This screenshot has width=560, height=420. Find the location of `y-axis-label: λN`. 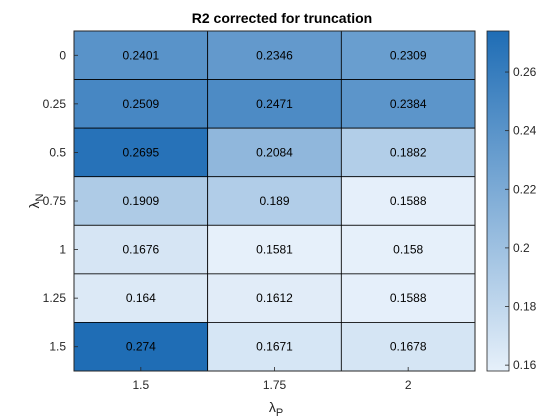

y-axis-label: λN is located at coordinates (36, 200).